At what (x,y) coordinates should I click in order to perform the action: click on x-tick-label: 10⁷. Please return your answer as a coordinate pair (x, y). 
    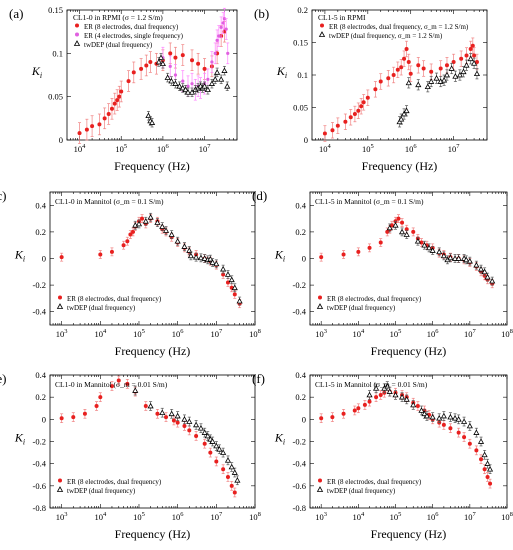
    Looking at the image, I should click on (454, 148).